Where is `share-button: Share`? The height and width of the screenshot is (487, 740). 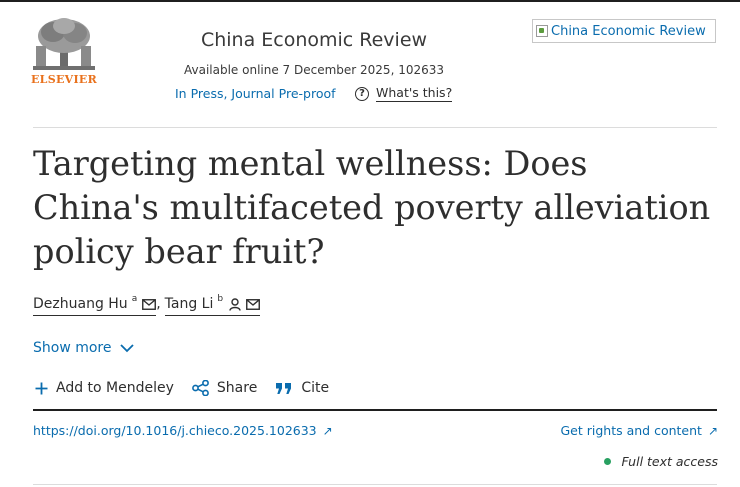 share-button: Share is located at coordinates (224, 388).